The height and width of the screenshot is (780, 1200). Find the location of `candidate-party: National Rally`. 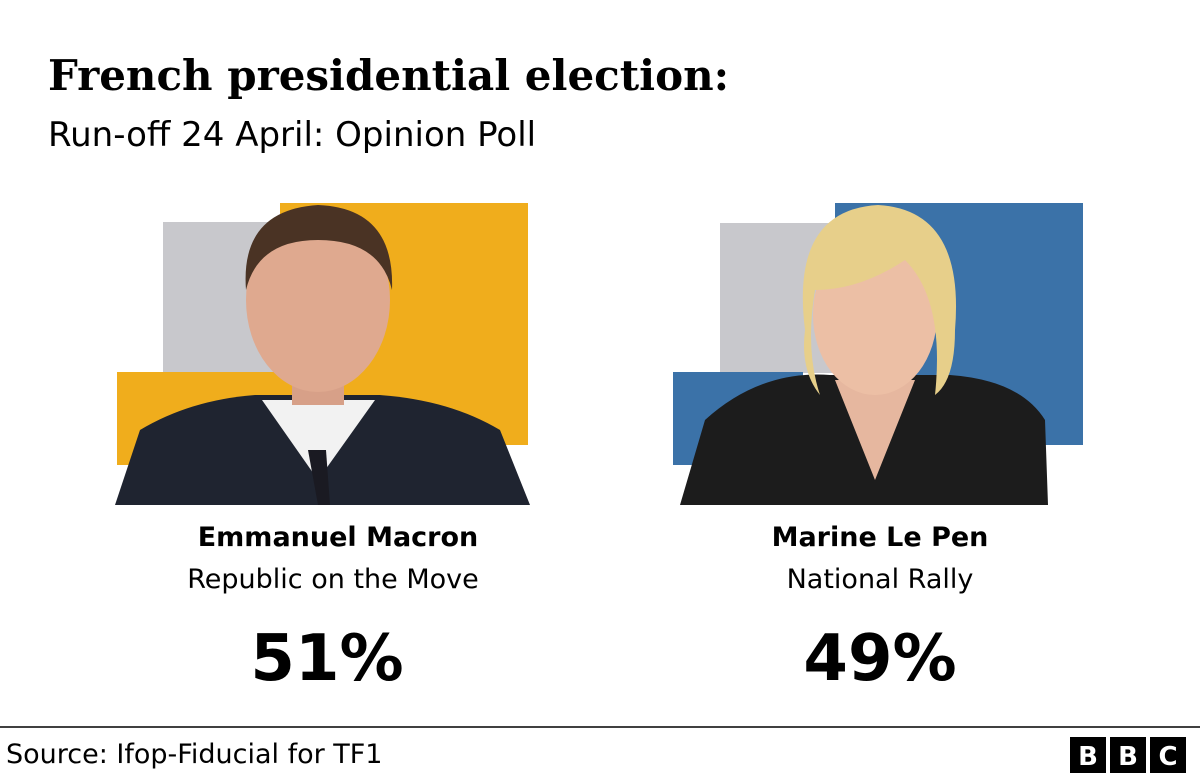

candidate-party: National Rally is located at coordinates (880, 579).